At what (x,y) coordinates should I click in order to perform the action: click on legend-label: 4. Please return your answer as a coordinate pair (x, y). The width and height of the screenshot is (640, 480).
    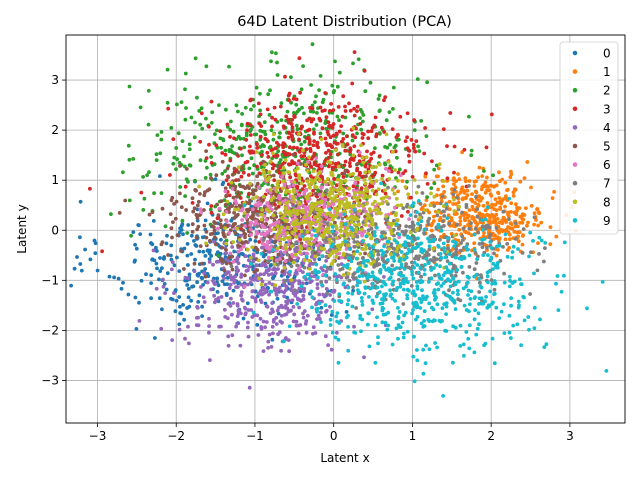
    Looking at the image, I should click on (607, 128).